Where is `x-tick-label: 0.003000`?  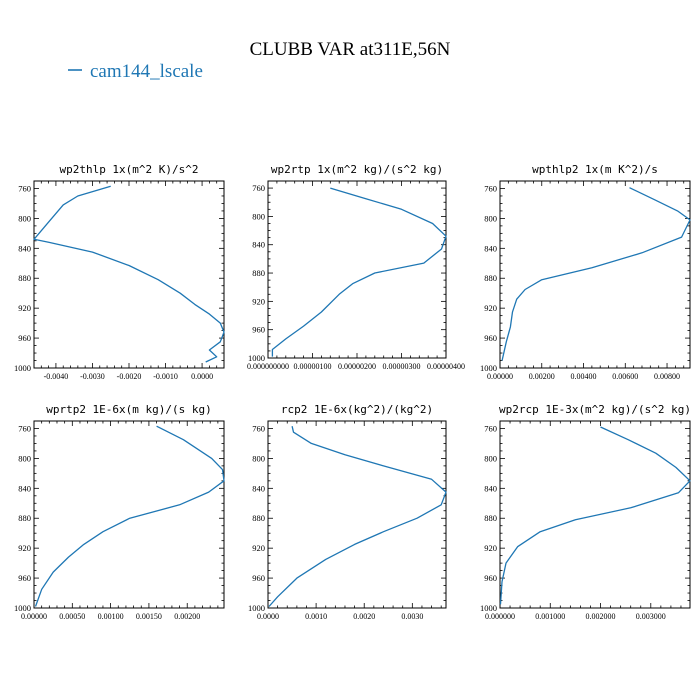
x-tick-label: 0.003000 is located at coordinates (651, 616).